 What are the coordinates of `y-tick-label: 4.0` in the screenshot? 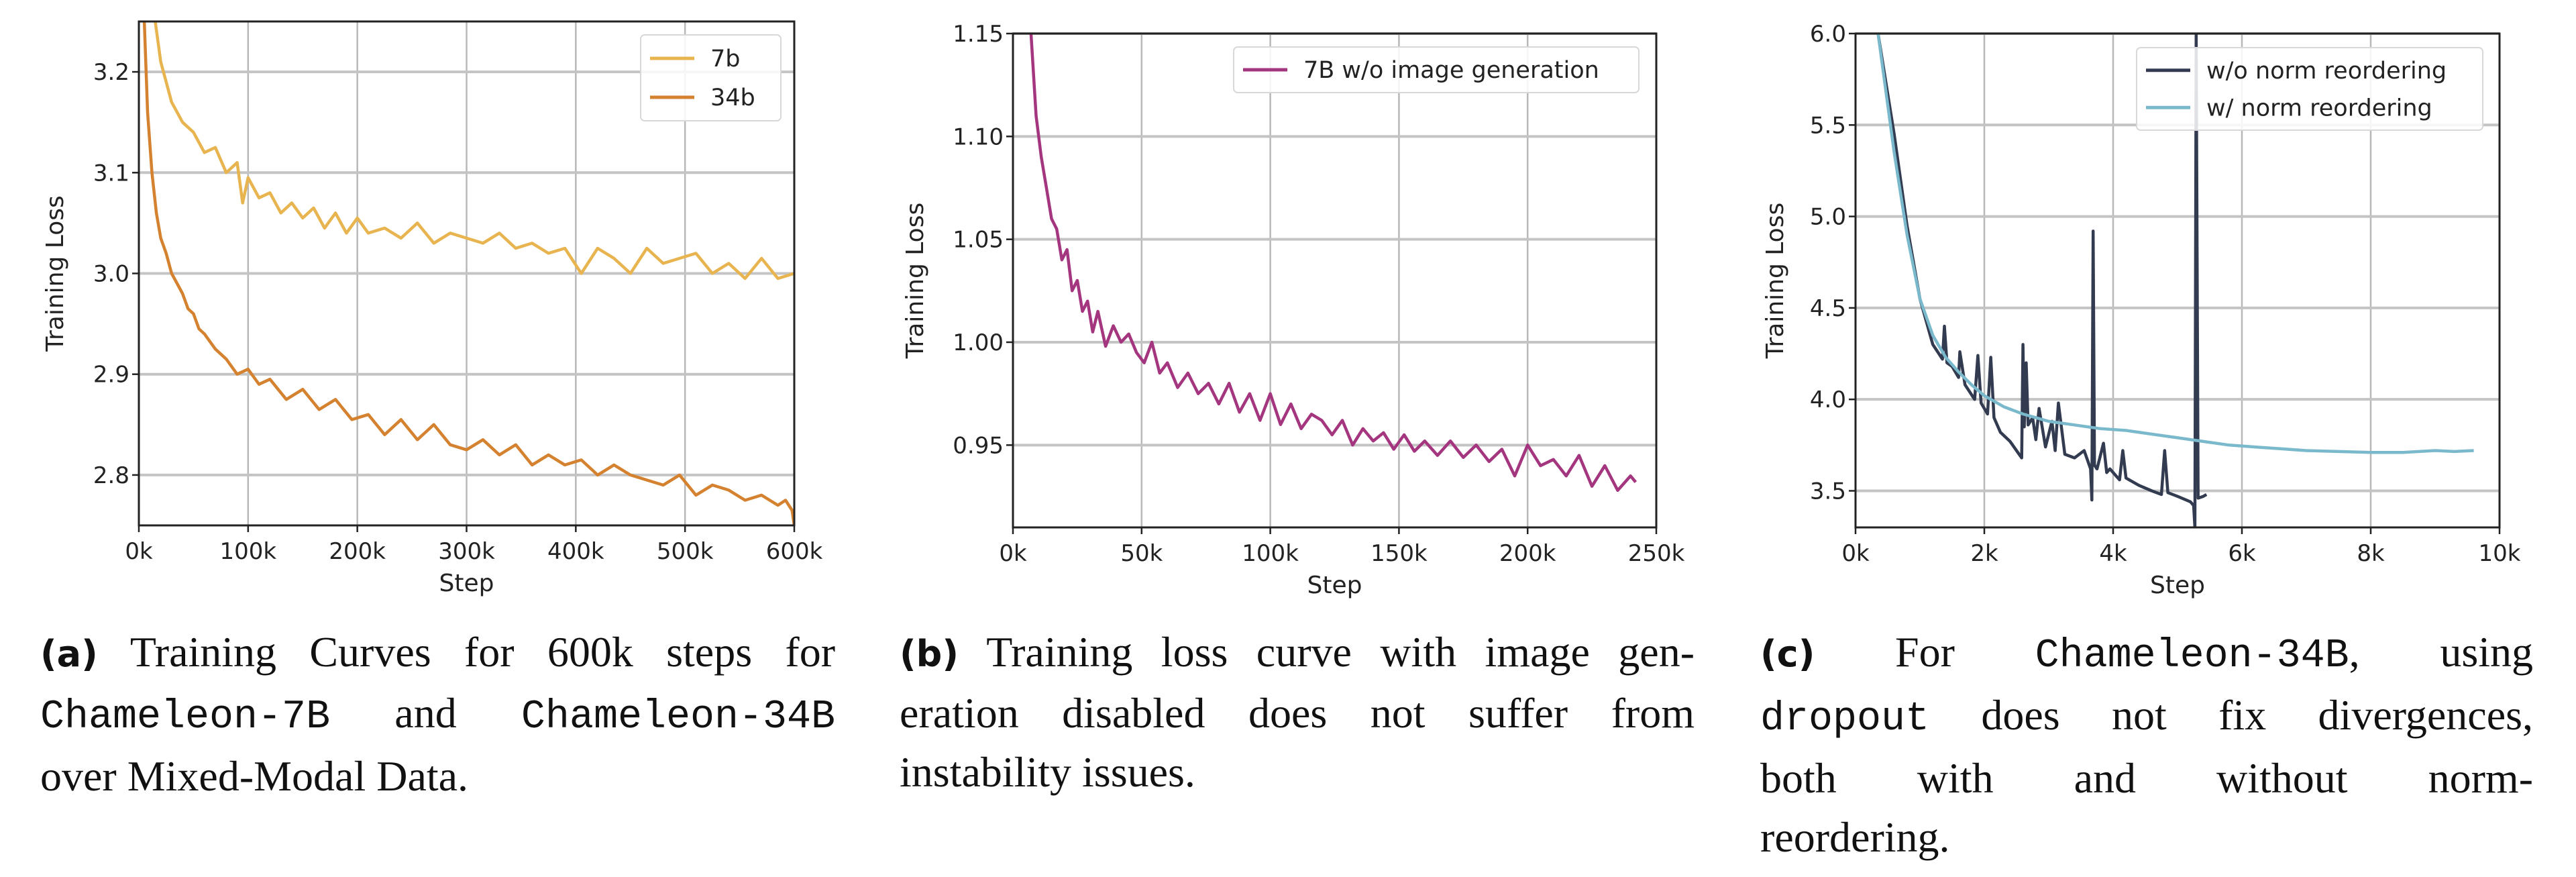 It's located at (1828, 399).